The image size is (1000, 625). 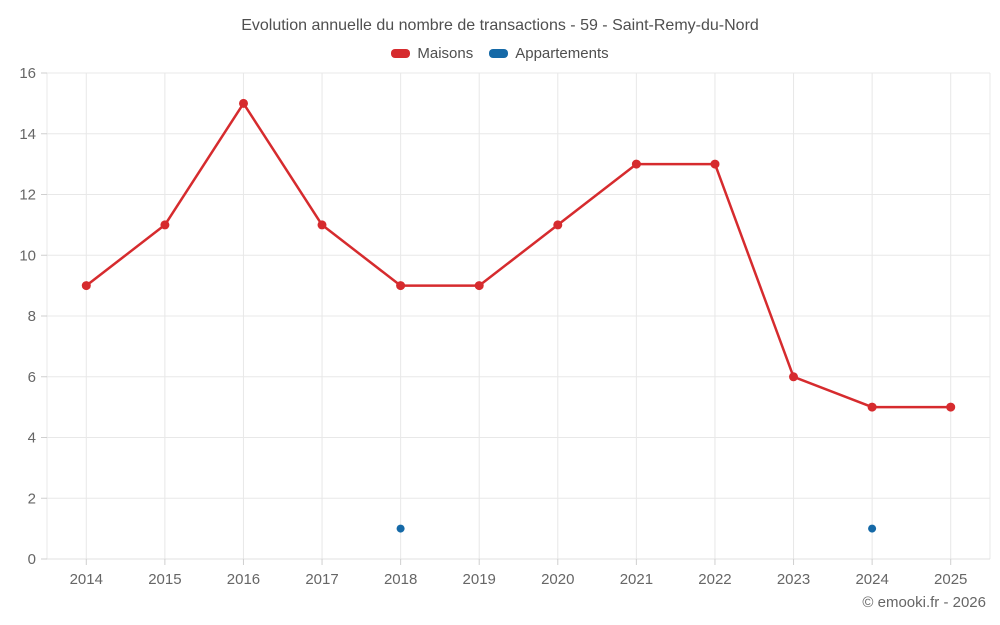 I want to click on x-axis-label-2018: 2018, so click(x=400, y=579).